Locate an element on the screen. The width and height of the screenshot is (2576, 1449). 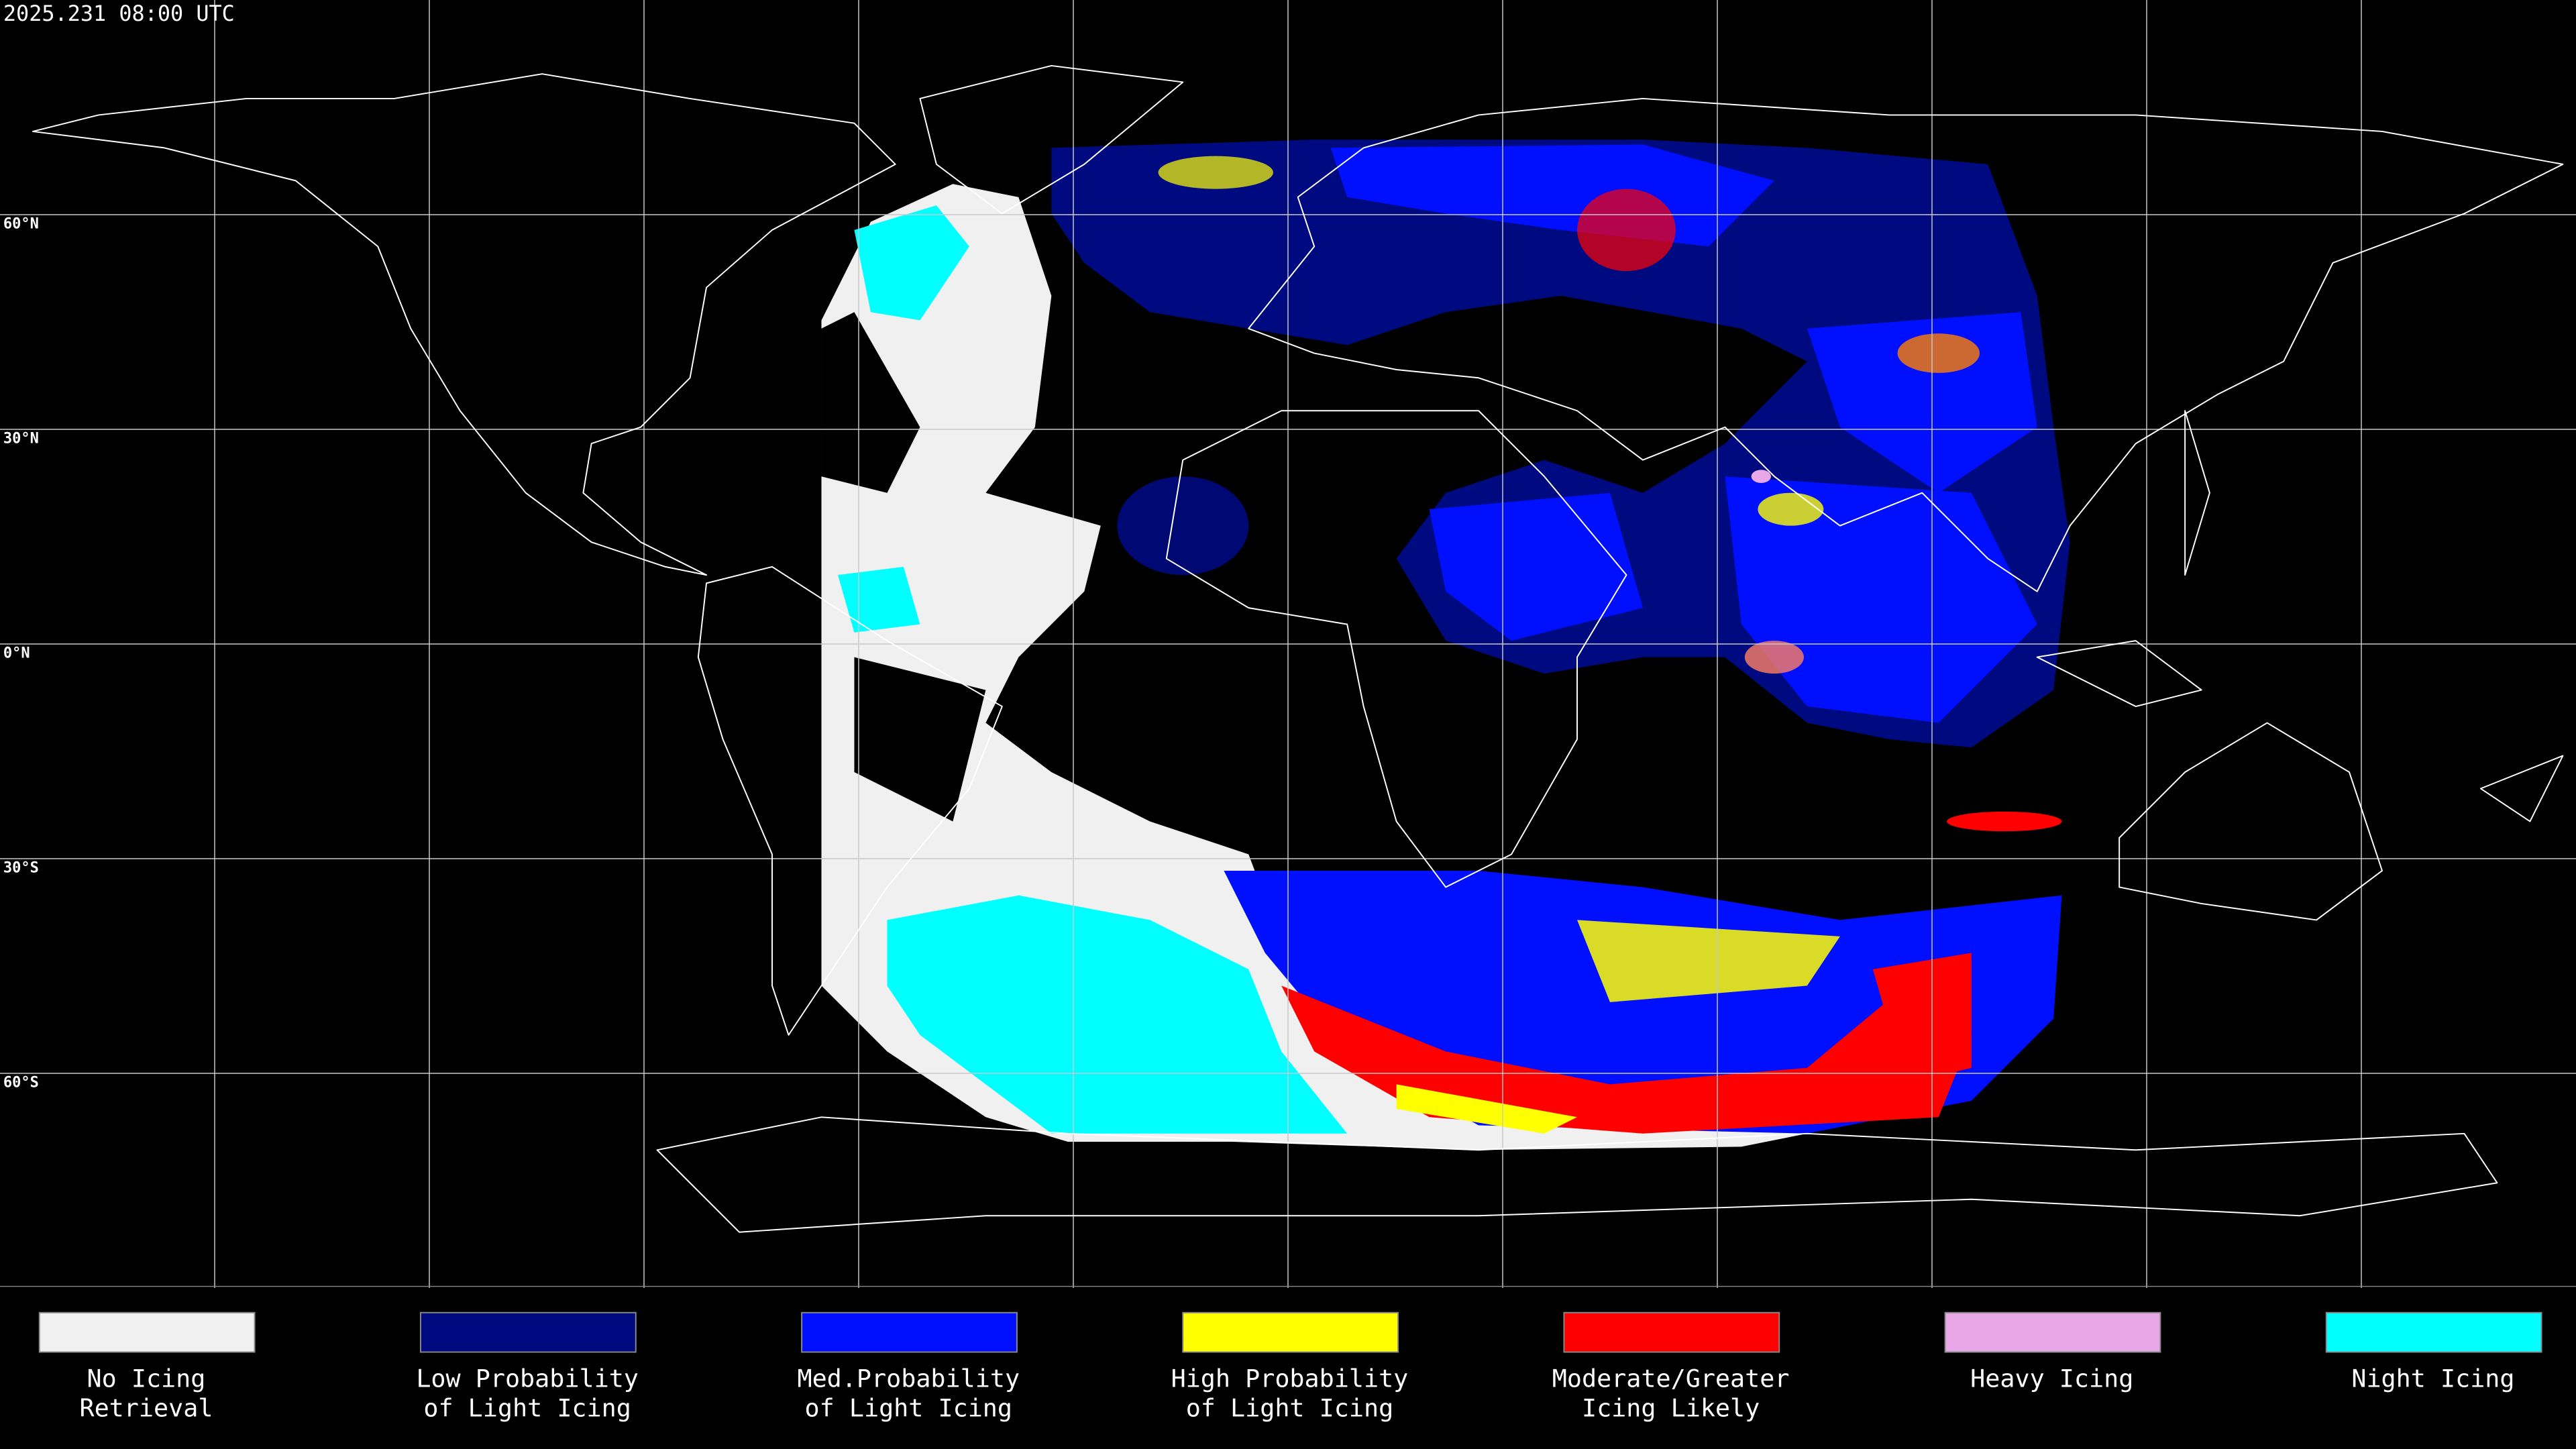
legend-label: Med.Probability is located at coordinates (908, 1378).